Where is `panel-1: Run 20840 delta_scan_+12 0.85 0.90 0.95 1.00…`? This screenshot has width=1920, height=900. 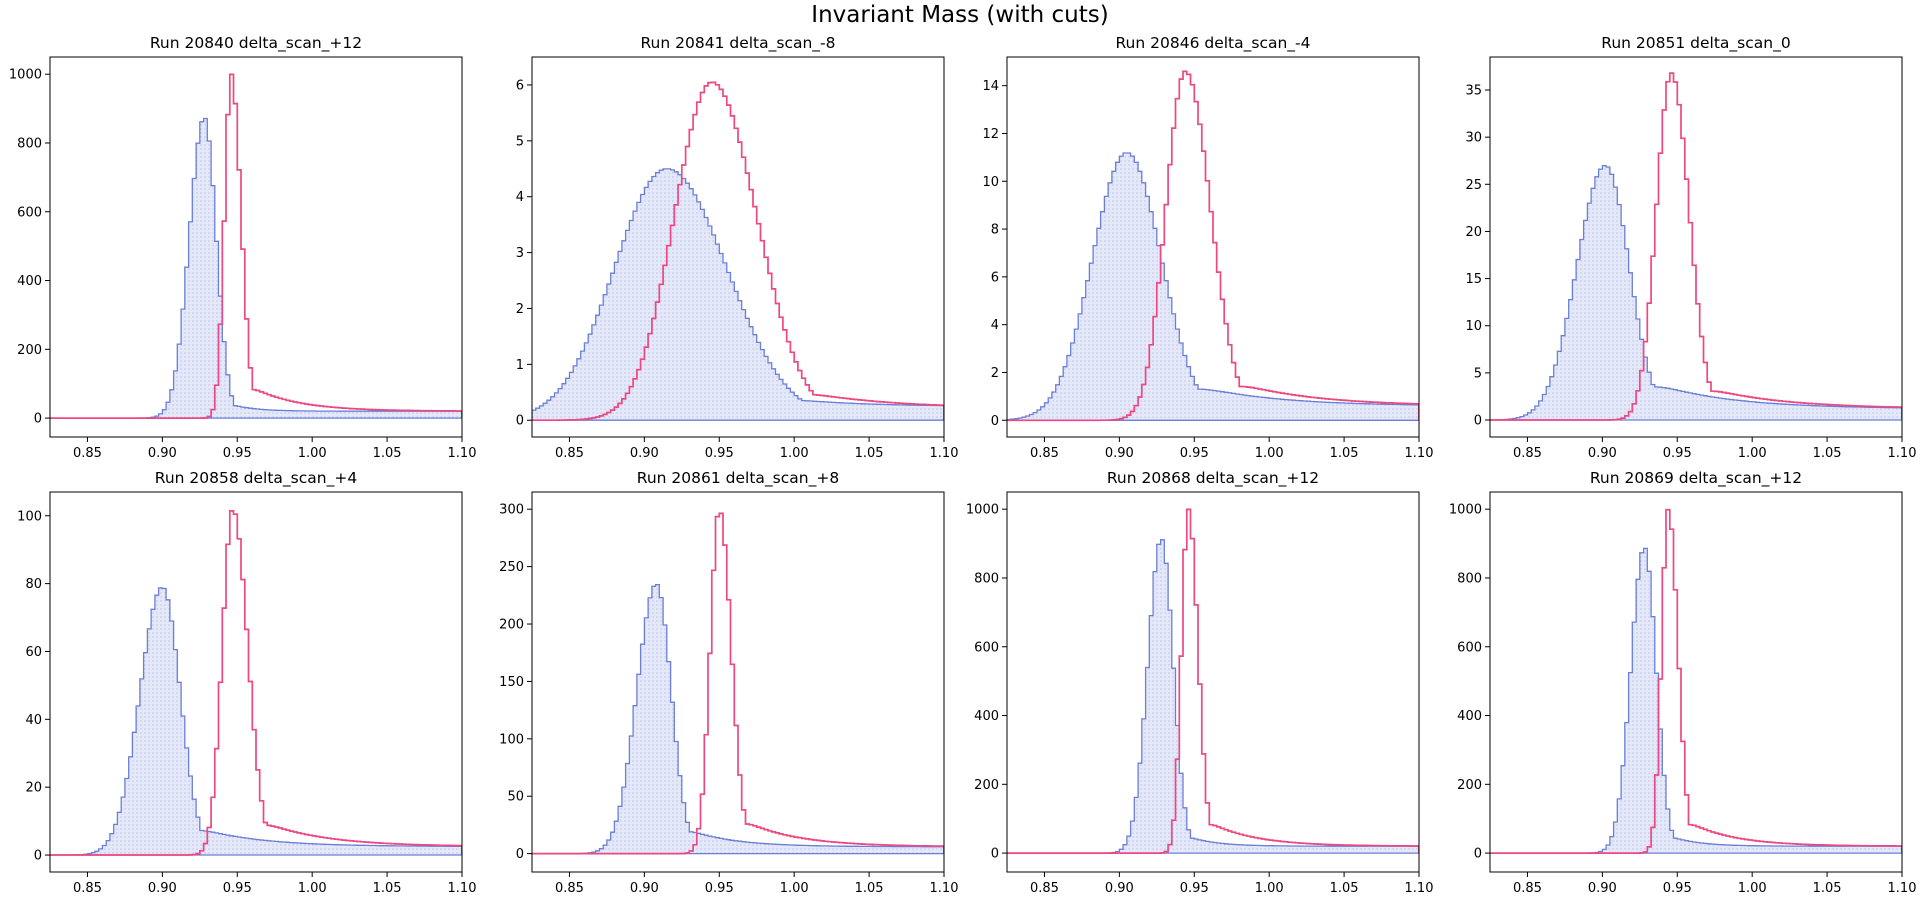 panel-1: Run 20840 delta_scan_+12 0.85 0.90 0.95 1.00… is located at coordinates (243, 247).